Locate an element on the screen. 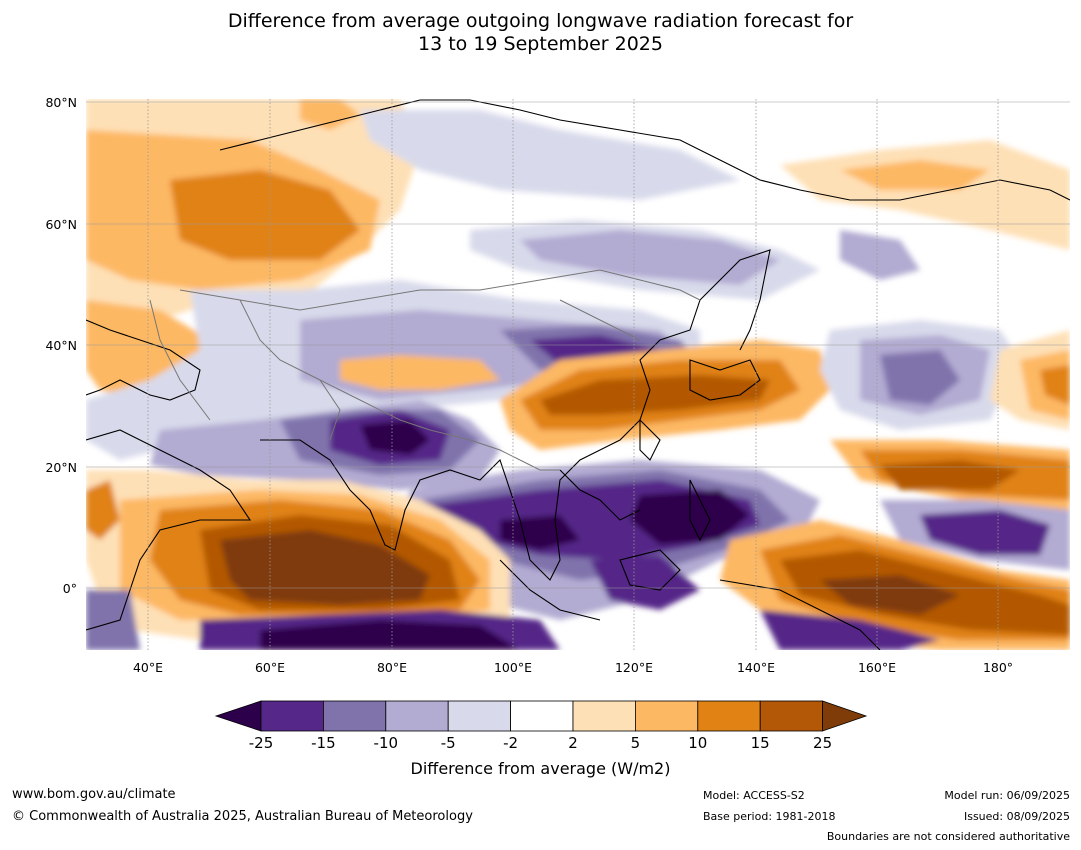 Image resolution: width=1081 pixels, height=850 pixels. lat-tick-20n: 20°N is located at coordinates (61, 467).